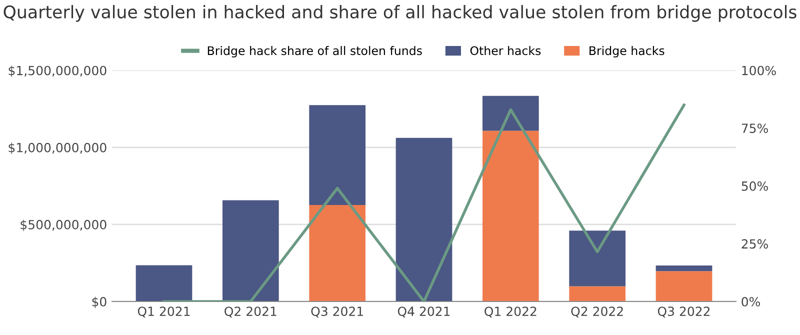  I want to click on x-tick-label: Q1 2021, so click(164, 312).